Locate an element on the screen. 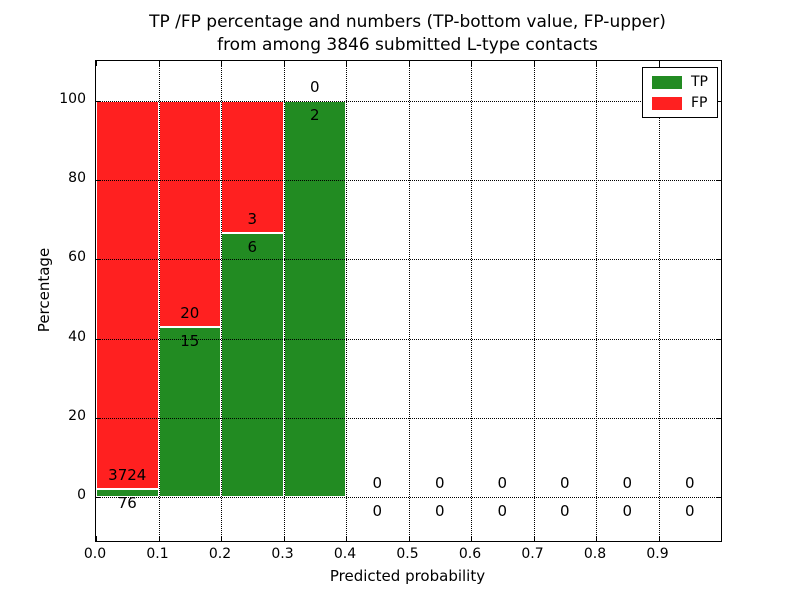  legend-row: TP is located at coordinates (680, 82).